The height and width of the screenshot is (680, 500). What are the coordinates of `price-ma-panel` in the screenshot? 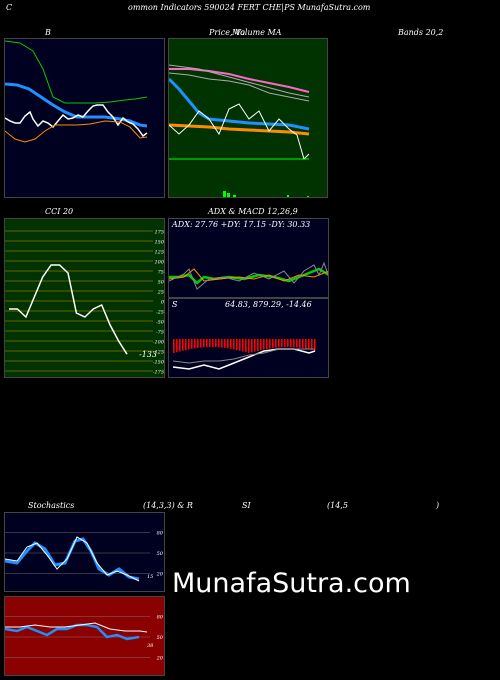 It's located at (248, 118).